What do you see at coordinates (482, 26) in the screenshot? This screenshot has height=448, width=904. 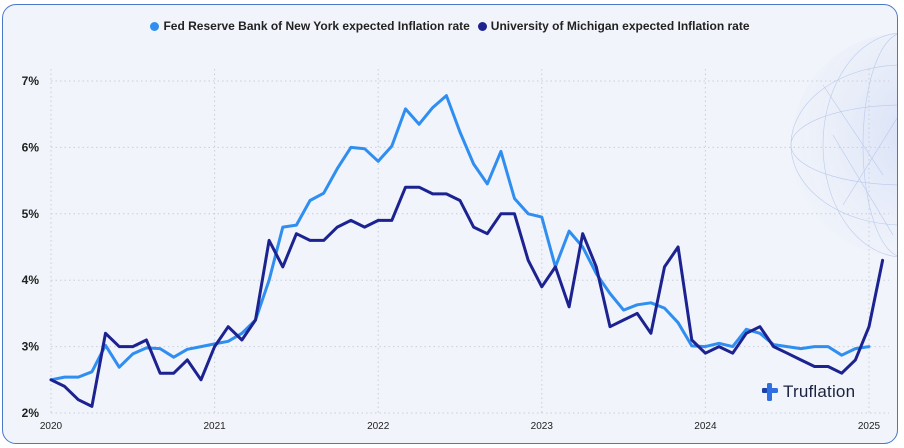 I see `legend-marker-umich` at bounding box center [482, 26].